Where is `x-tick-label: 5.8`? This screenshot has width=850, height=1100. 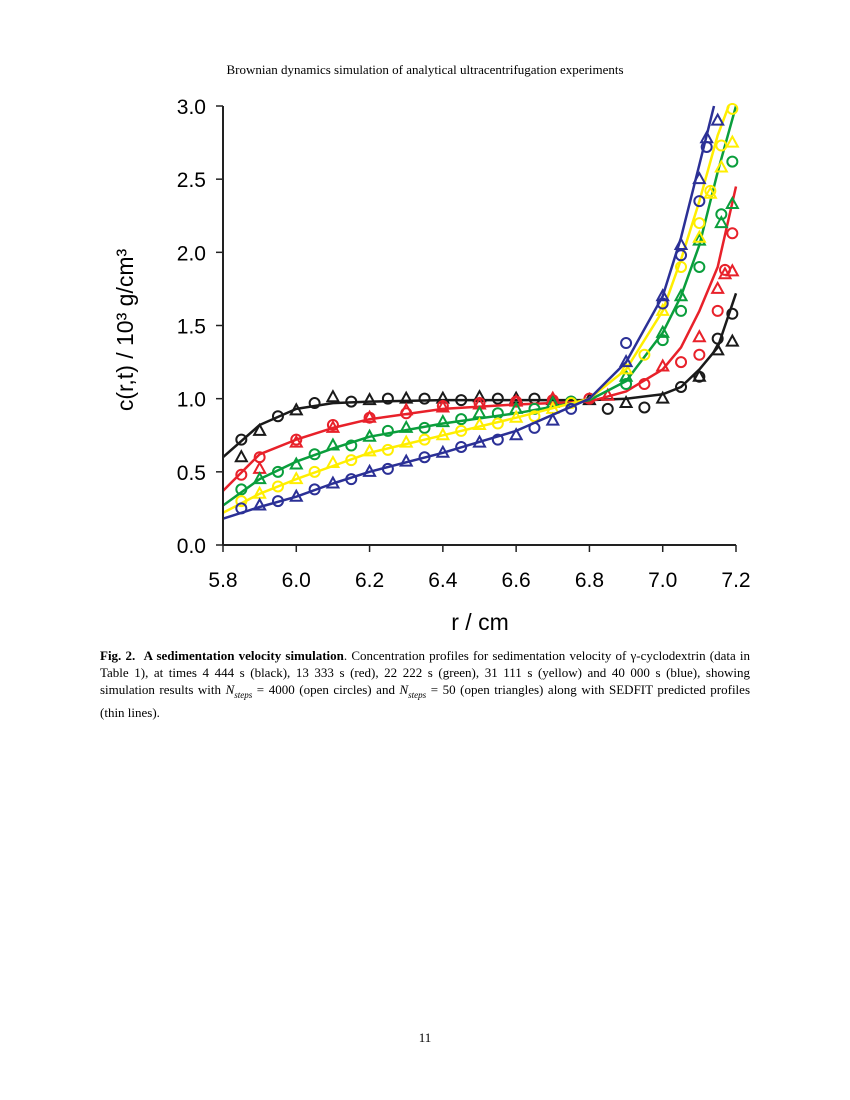
x-tick-label: 5.8 is located at coordinates (222, 580).